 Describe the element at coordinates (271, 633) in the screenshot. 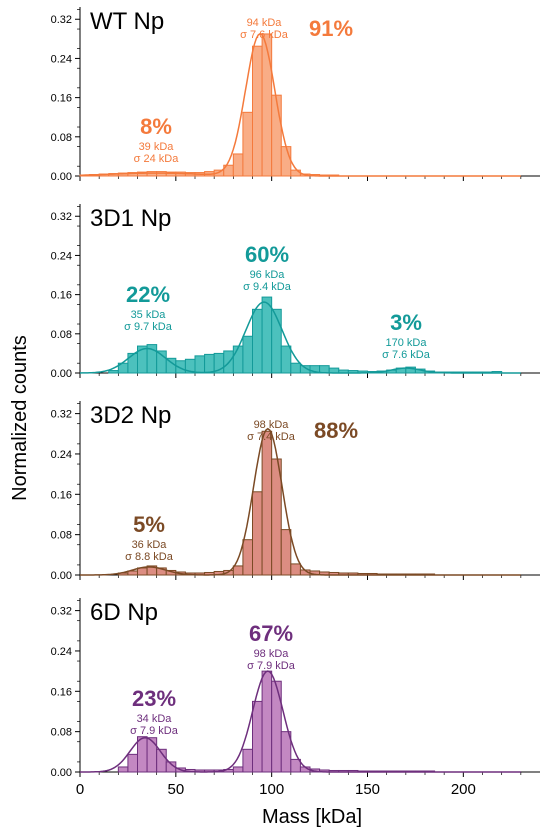

I see `peak-percent: 67%` at that location.